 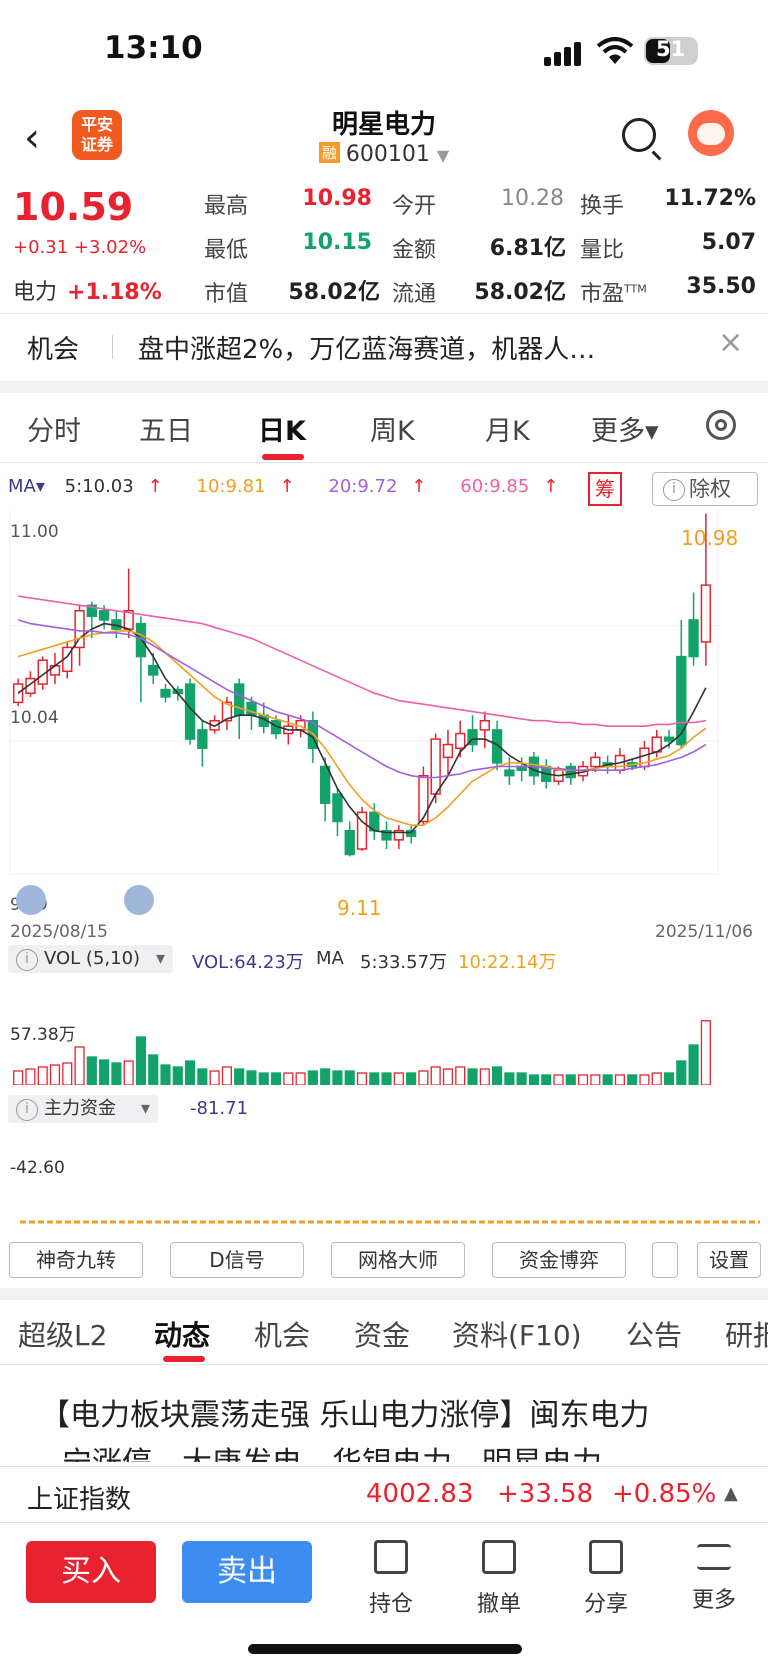 I want to click on tab-more: 更多▾, so click(x=625, y=431).